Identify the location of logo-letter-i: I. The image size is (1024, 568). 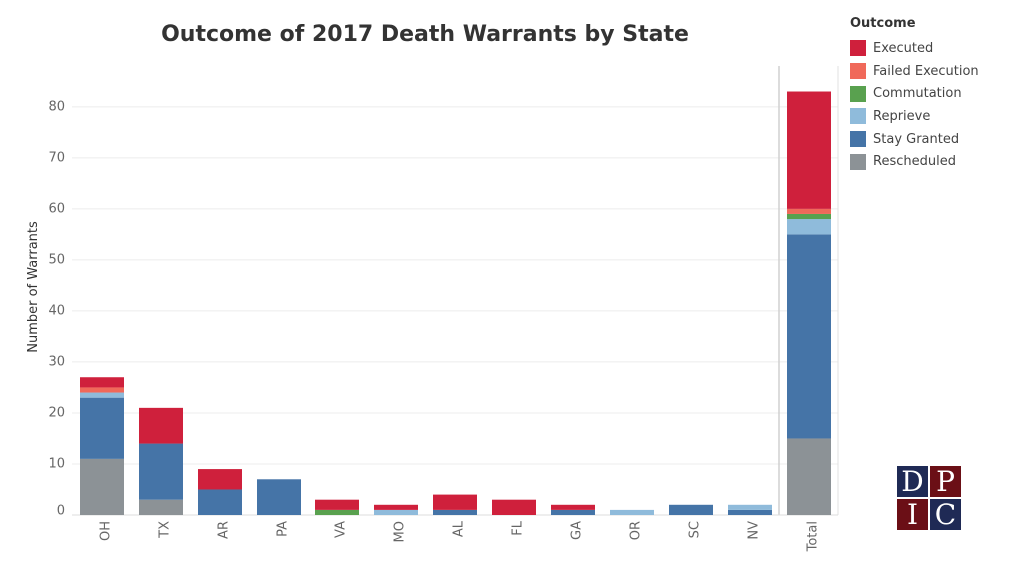
(912, 514).